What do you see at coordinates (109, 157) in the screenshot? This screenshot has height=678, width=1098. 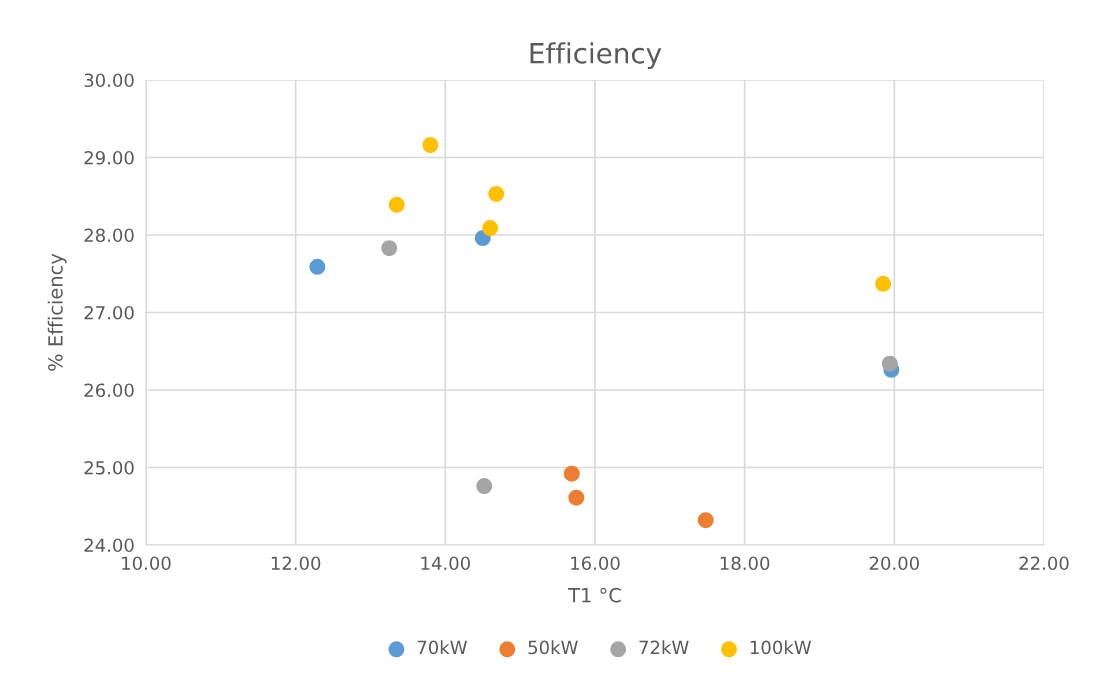 I see `y-tick-label: 29.00` at bounding box center [109, 157].